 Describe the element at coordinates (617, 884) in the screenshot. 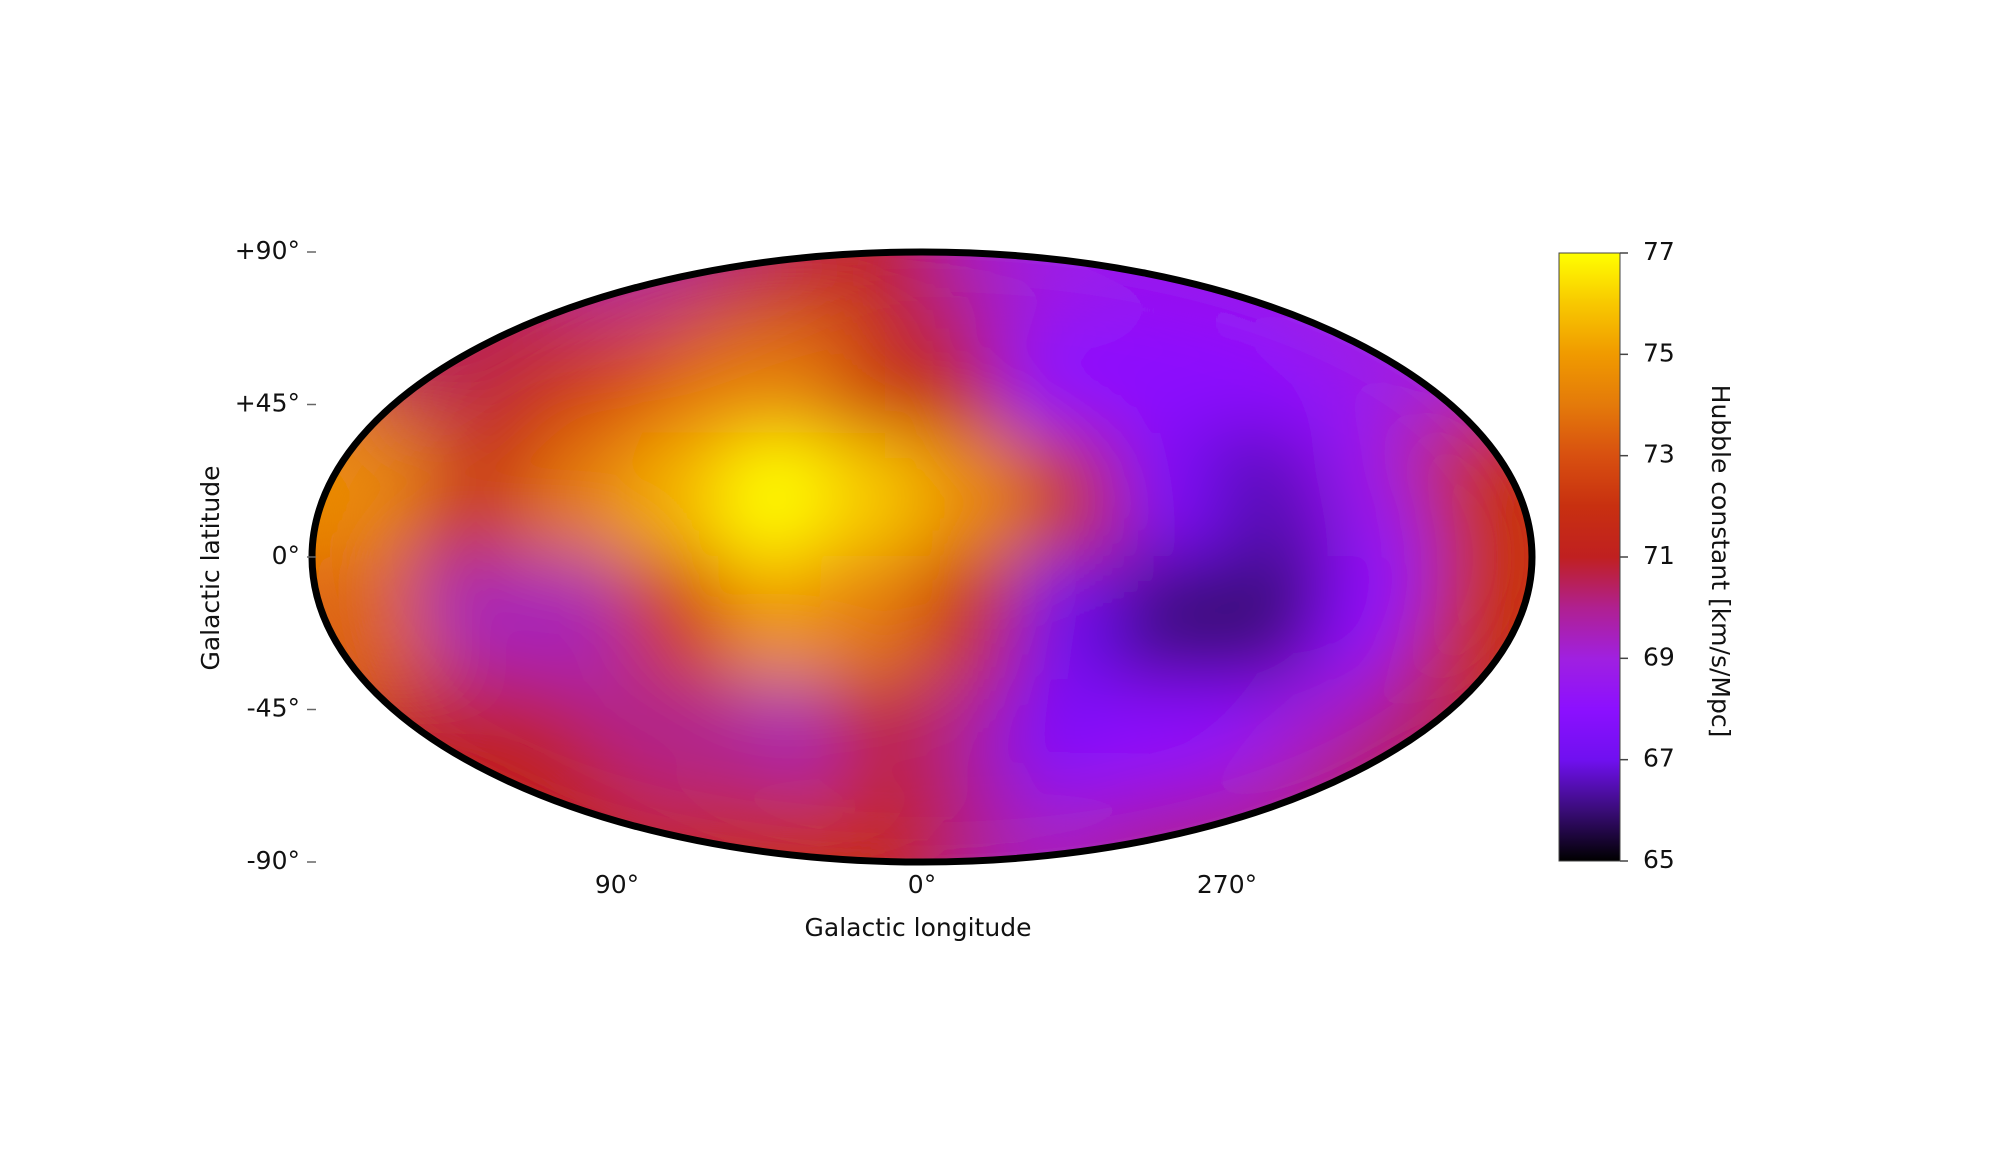

I see `x-tick-label: 90°` at that location.